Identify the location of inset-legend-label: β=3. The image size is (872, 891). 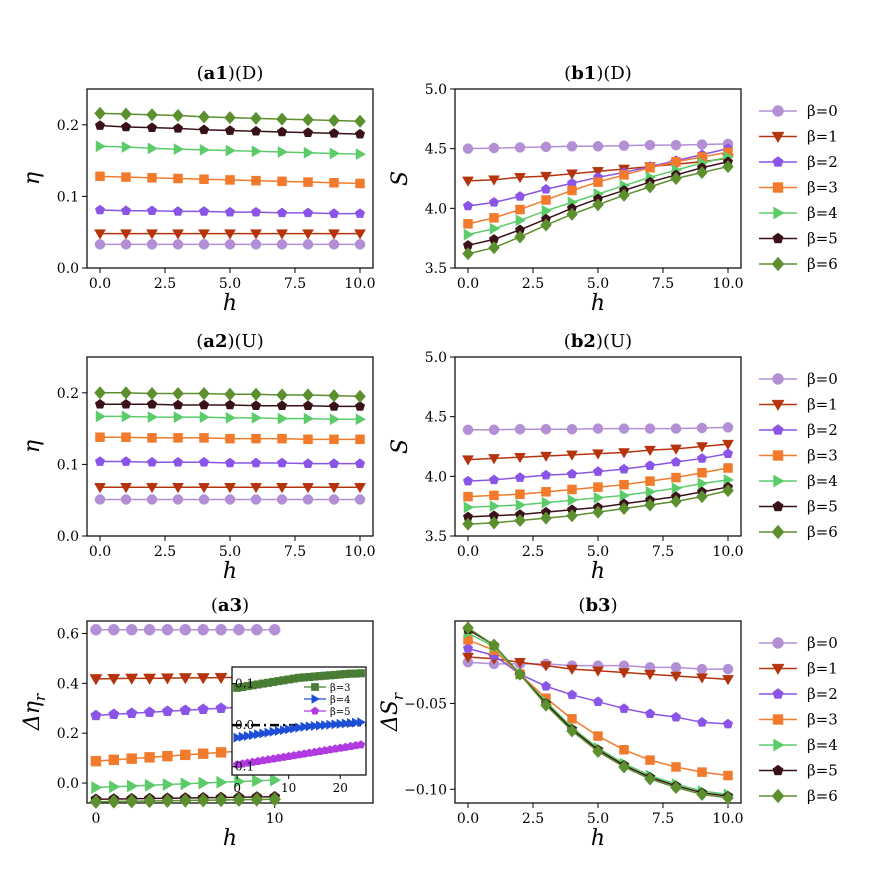
(340, 688).